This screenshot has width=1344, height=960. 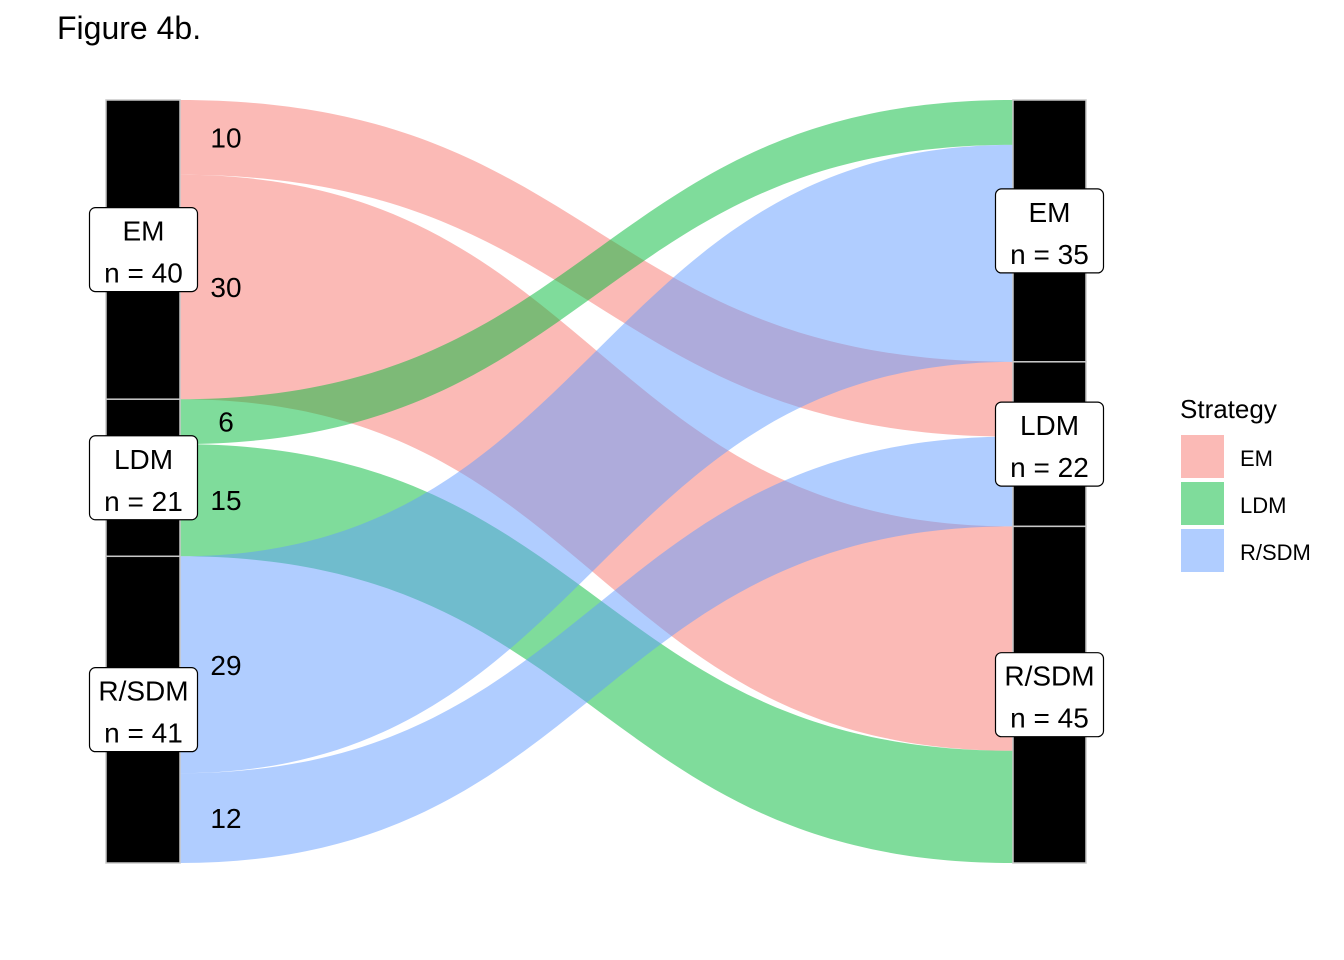 What do you see at coordinates (143, 710) in the screenshot?
I see `stratum-label-box-left-r-sdm` at bounding box center [143, 710].